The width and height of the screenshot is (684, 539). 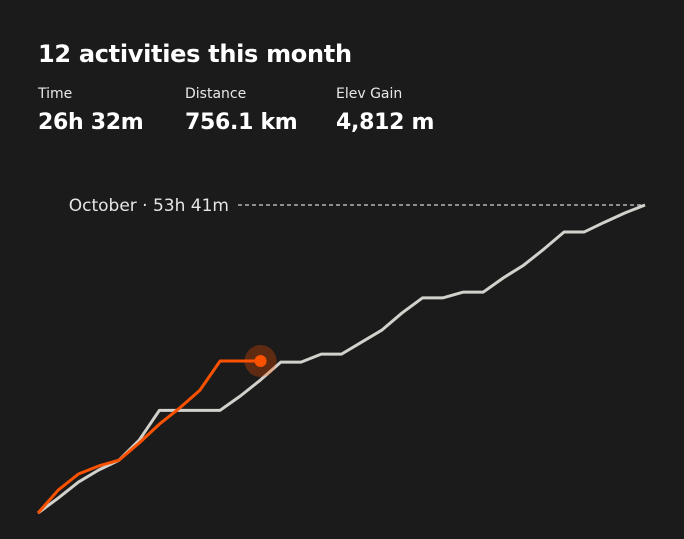 What do you see at coordinates (149, 206) in the screenshot?
I see `reference-label: October · 53h 41m` at bounding box center [149, 206].